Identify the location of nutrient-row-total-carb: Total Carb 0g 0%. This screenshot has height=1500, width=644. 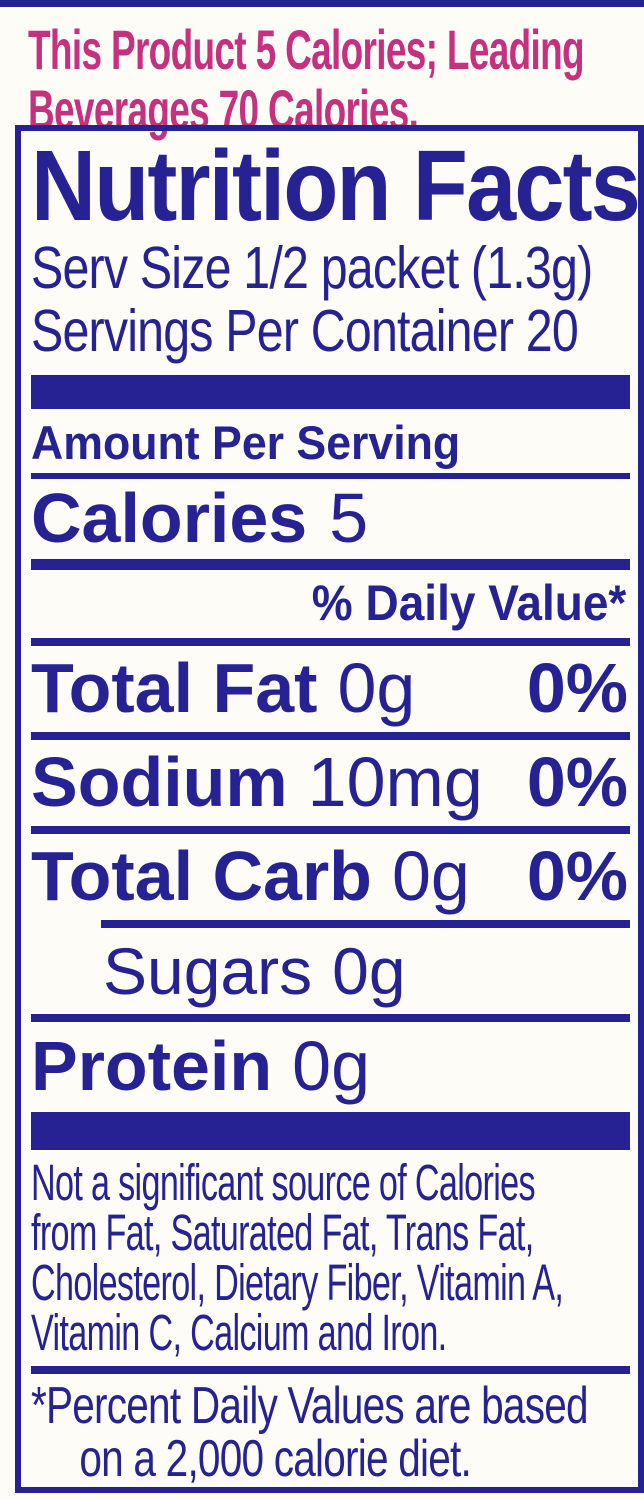
(330, 877).